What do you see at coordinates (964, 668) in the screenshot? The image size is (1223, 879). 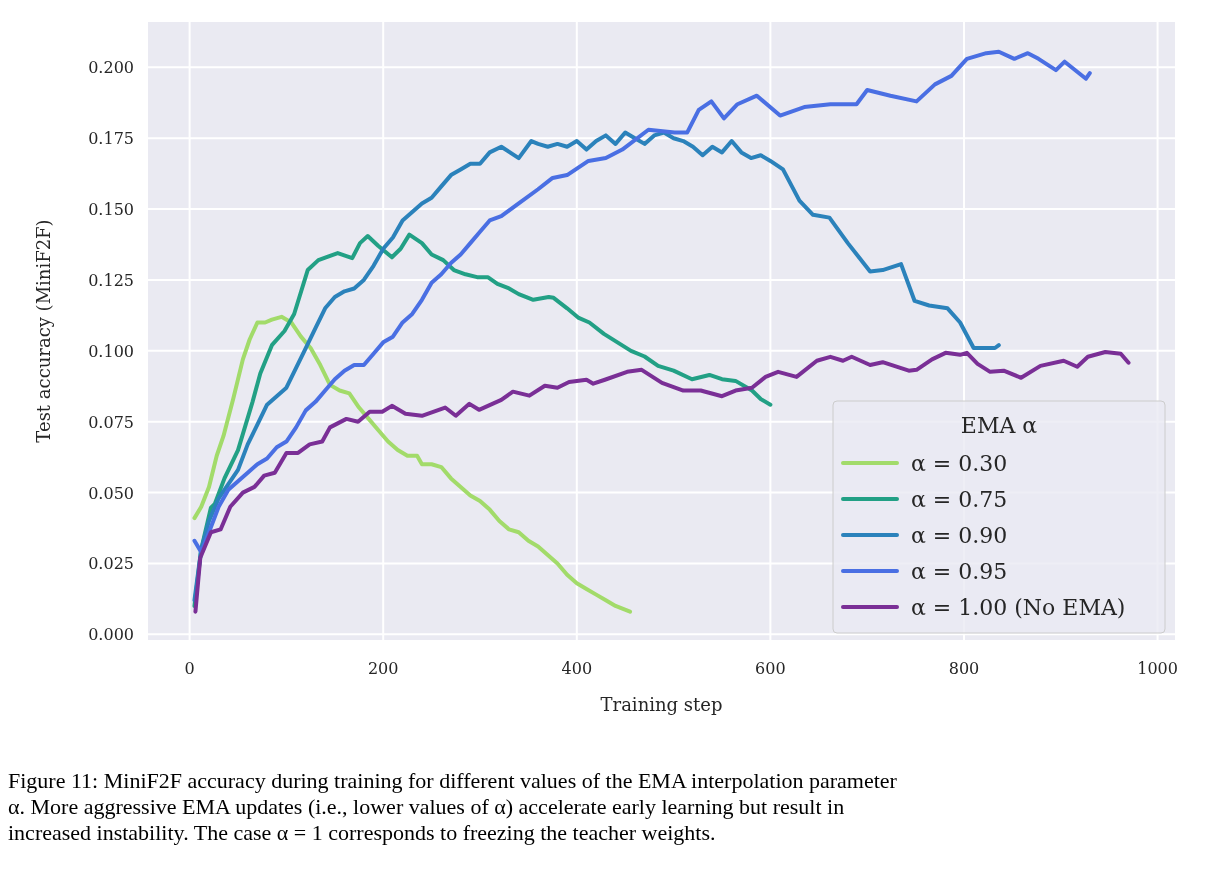 I see `x-tick-label: 800` at bounding box center [964, 668].